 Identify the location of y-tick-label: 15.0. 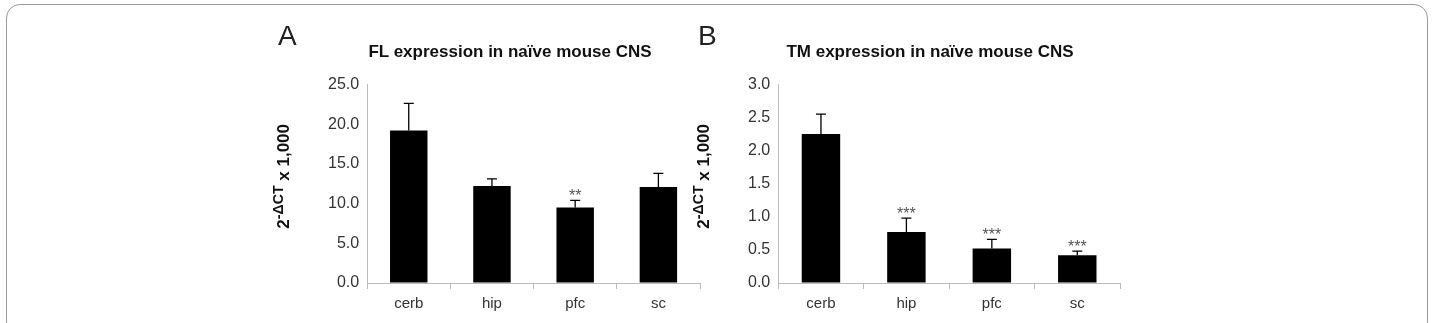
(344, 163).